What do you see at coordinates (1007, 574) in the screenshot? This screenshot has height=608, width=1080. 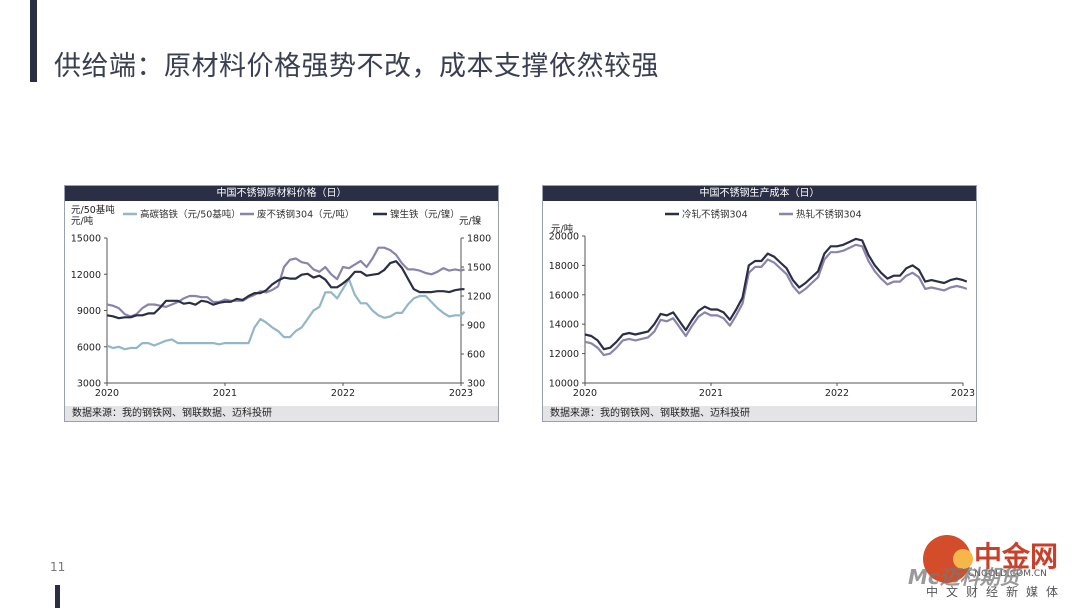 I see `watermark-domain: CNGOLD.COM.CN` at bounding box center [1007, 574].